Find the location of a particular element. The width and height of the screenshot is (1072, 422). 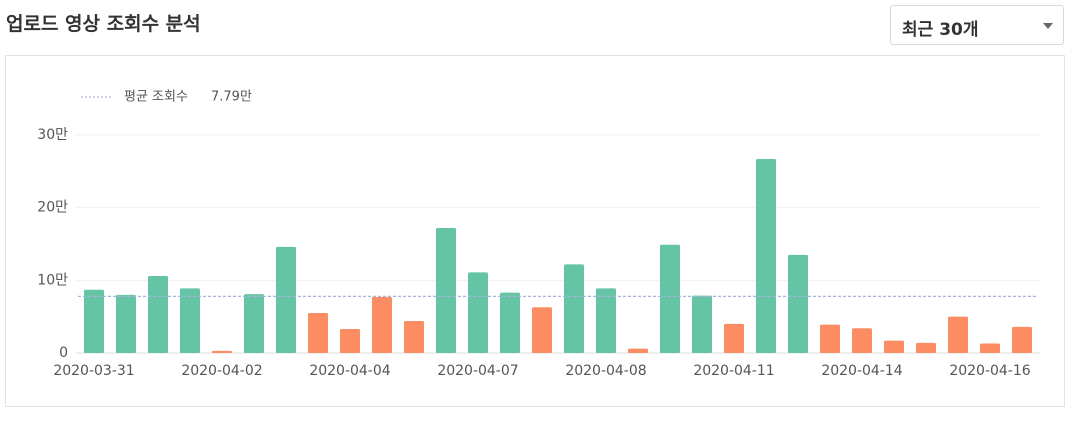

x-tick-label: 2020-04-11 is located at coordinates (733, 371).